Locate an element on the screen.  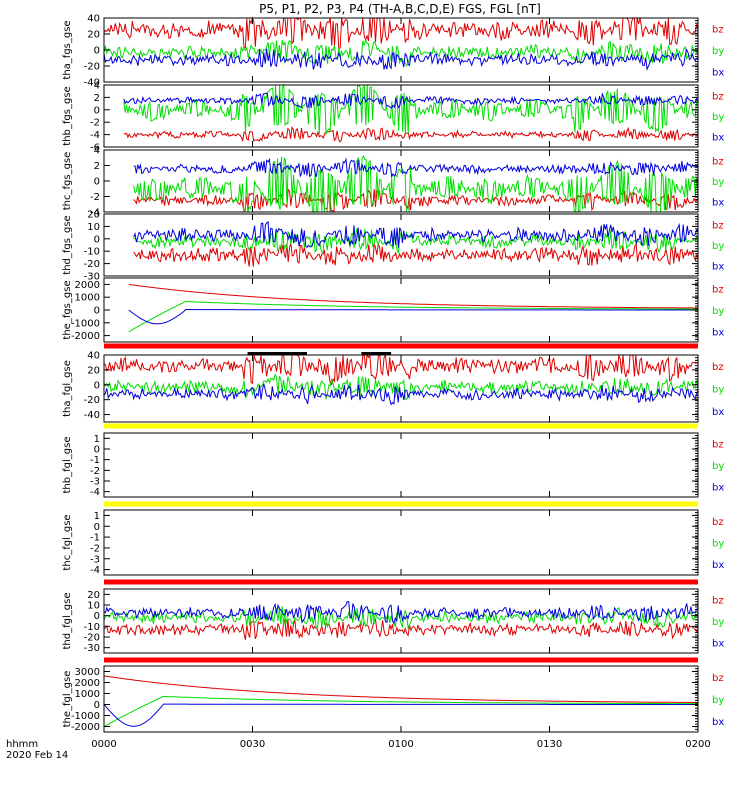
axes-frame-thc_fgs_gse is located at coordinates (401, 181).